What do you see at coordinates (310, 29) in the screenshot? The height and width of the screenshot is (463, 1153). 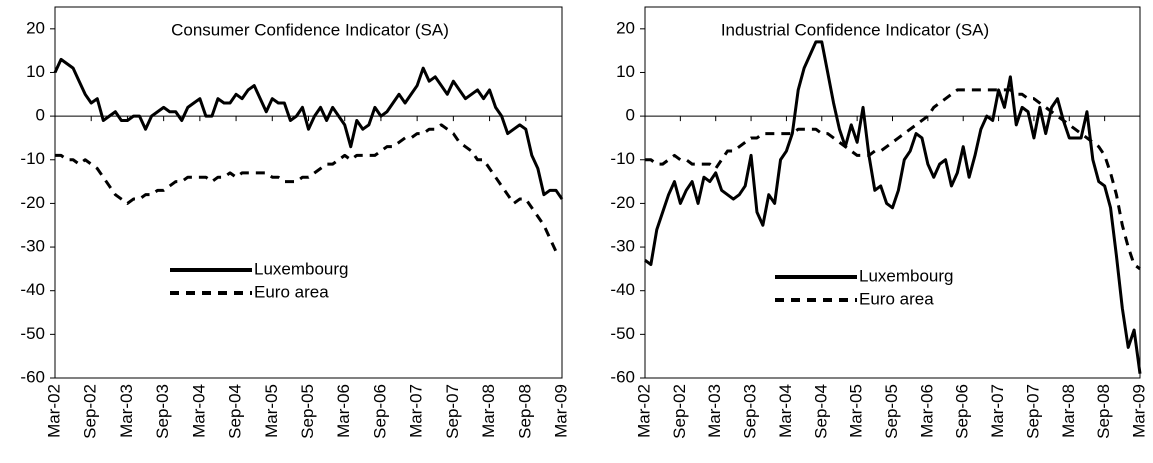 I see `chart-title: Consumer Confidence Indicator (SA)` at bounding box center [310, 29].